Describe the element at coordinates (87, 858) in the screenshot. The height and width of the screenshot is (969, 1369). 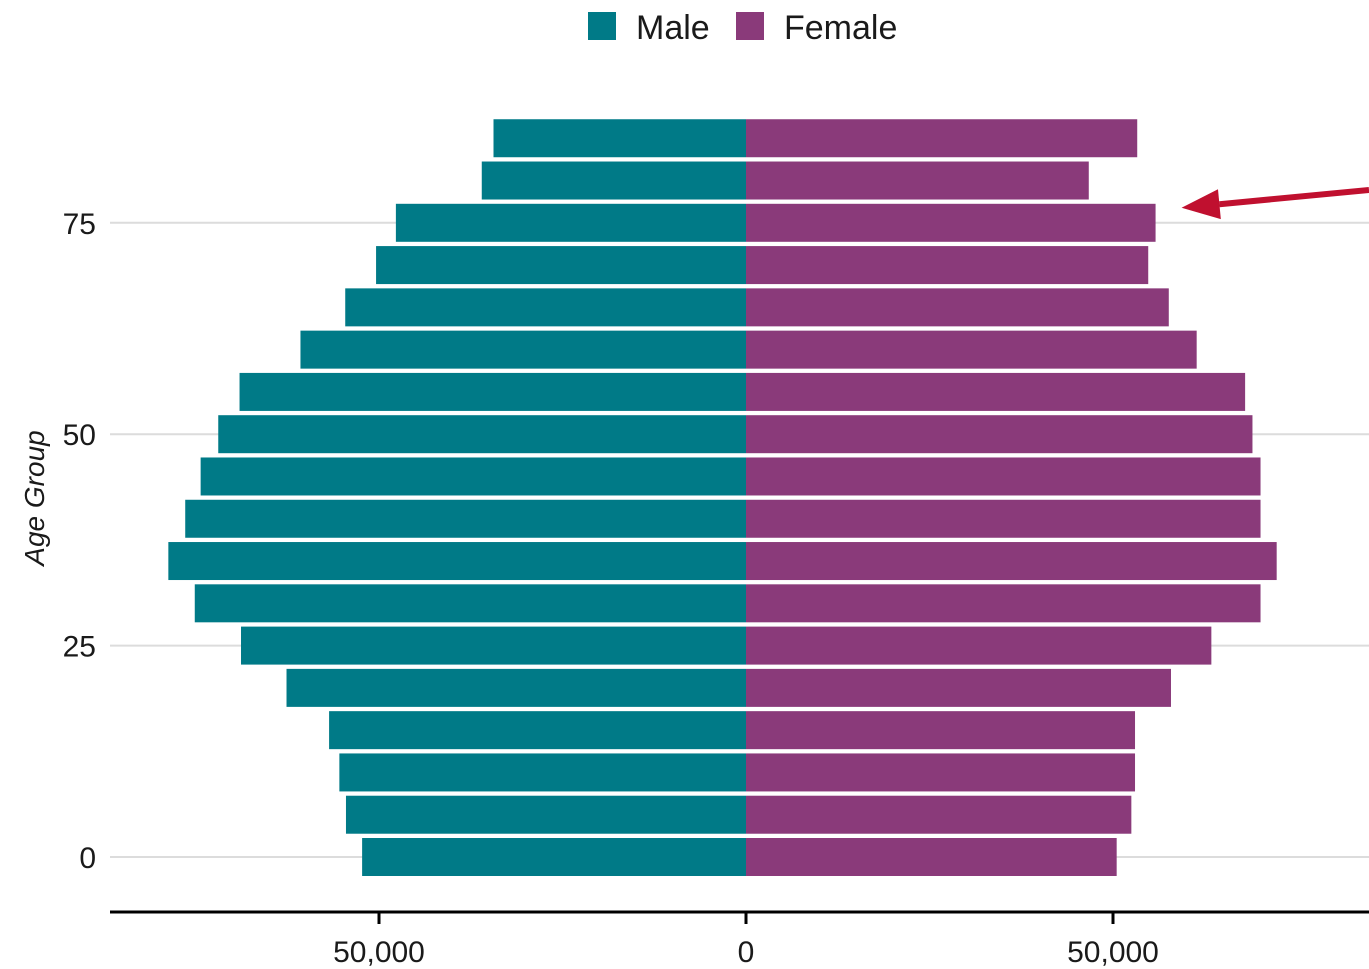
I see `y-tick-label-0: 0` at that location.